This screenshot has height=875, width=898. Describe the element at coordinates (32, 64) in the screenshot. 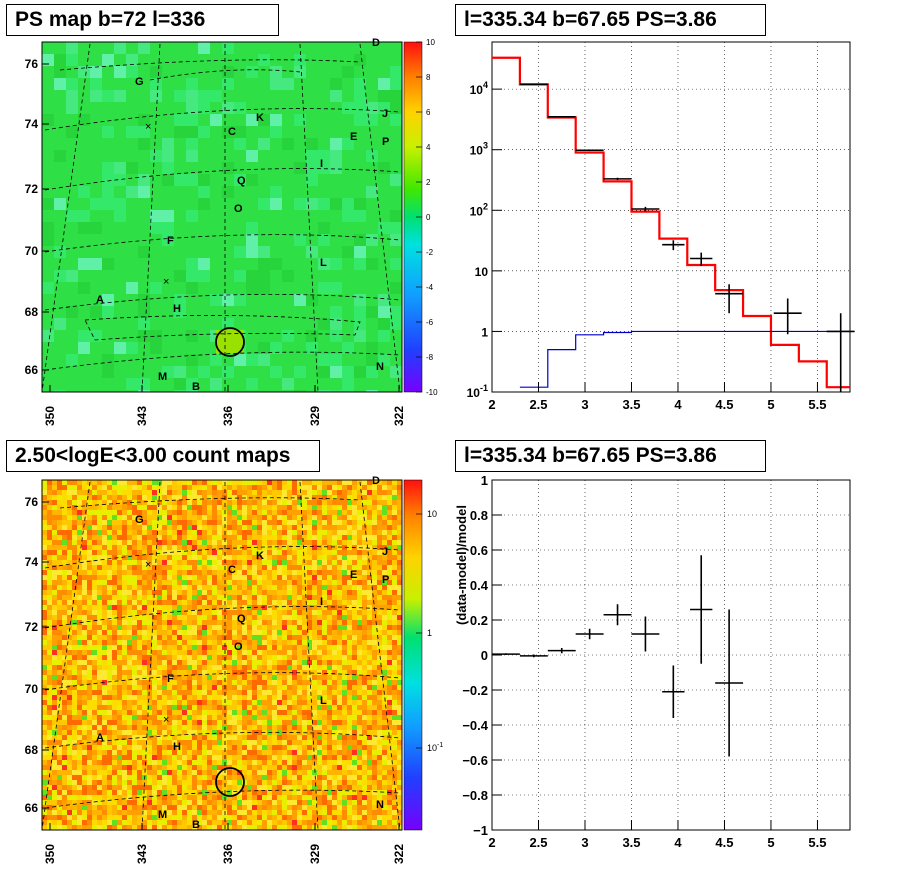

I see `map-y-tick-label: 76` at that location.